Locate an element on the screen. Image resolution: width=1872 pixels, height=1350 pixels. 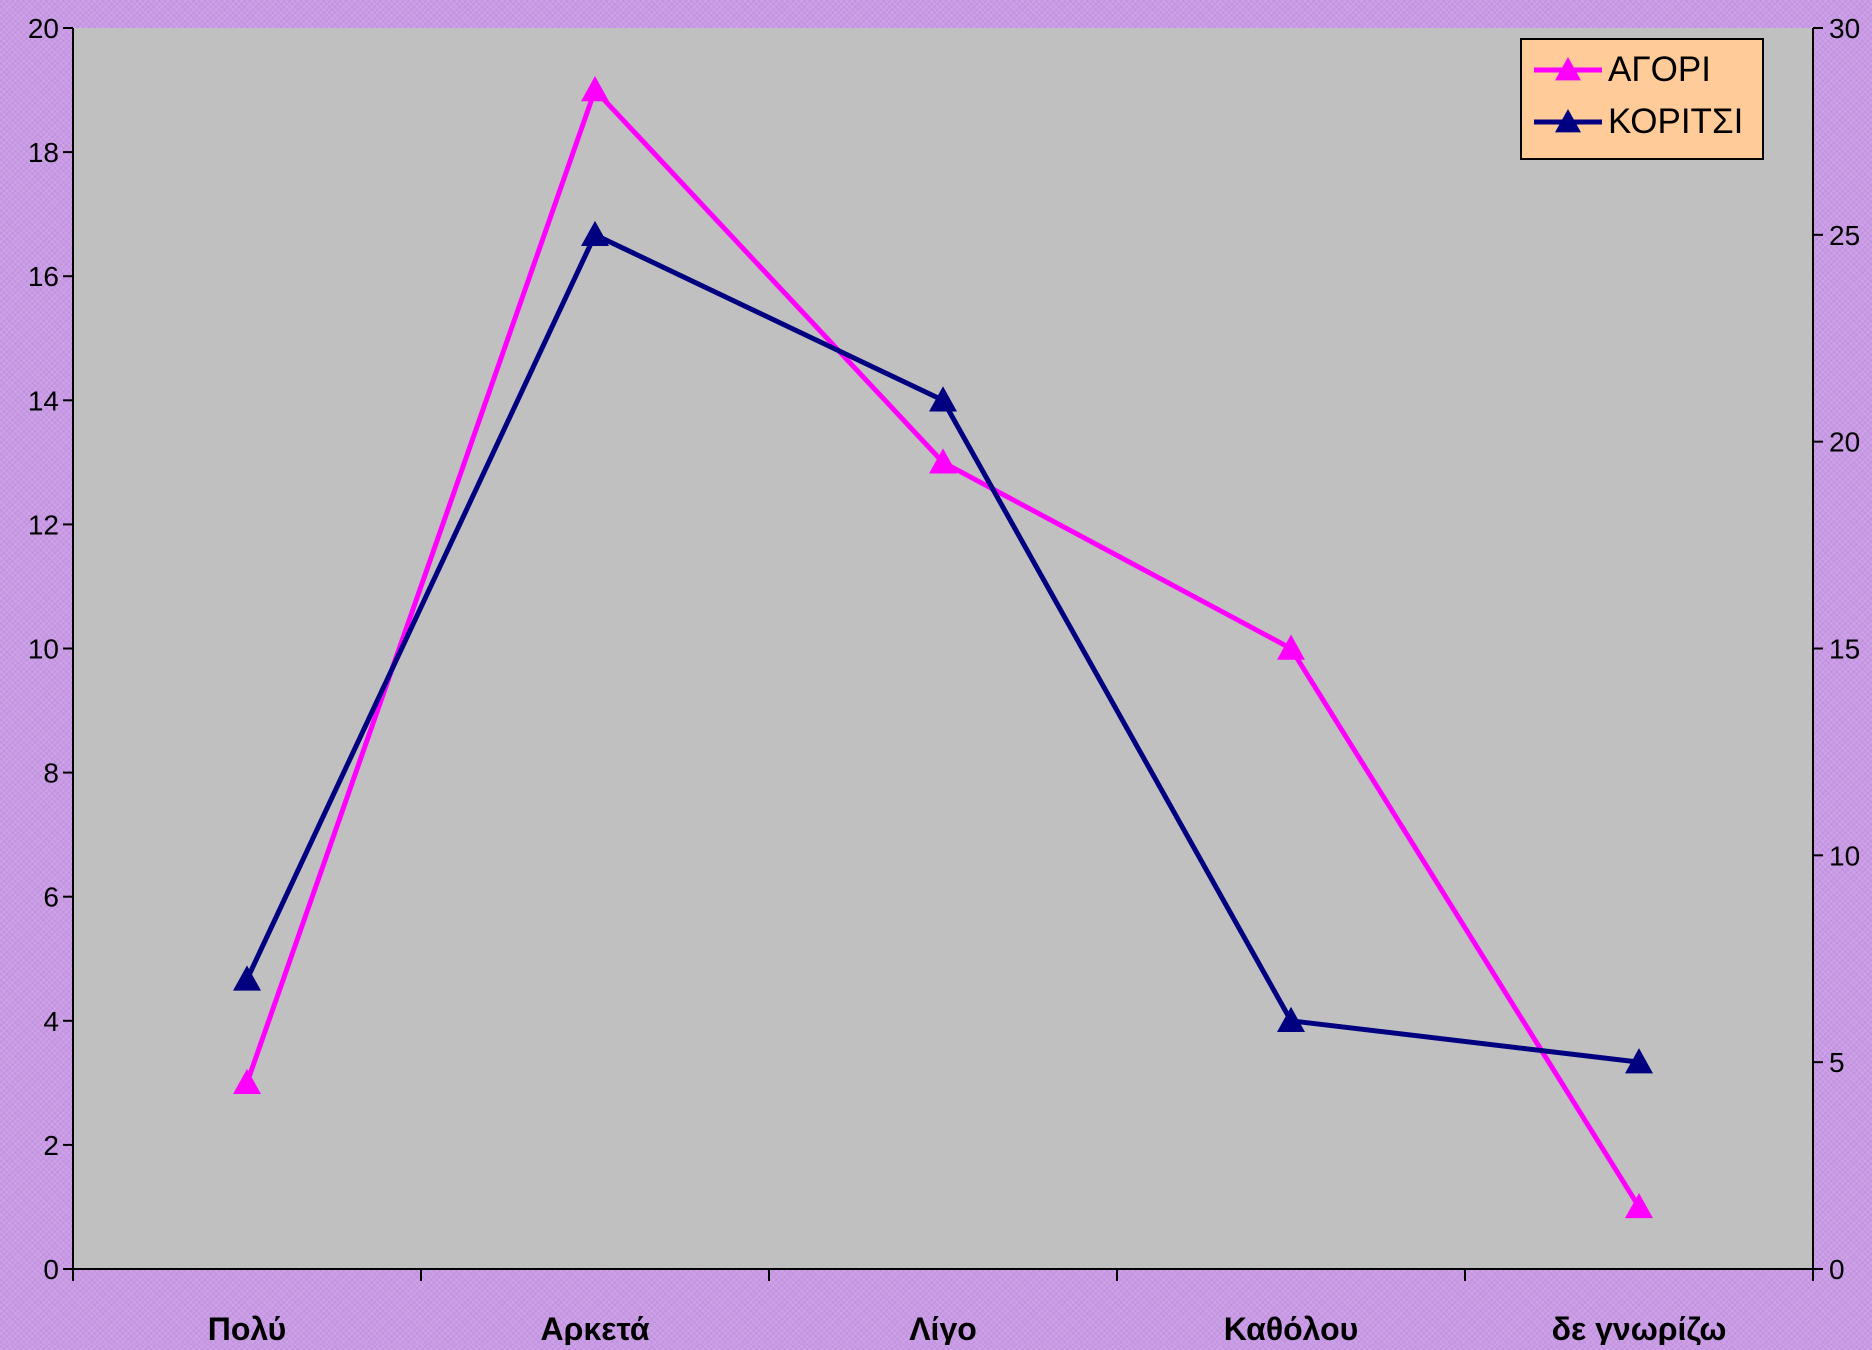
y-left-tick-label: 18 is located at coordinates (43, 152).